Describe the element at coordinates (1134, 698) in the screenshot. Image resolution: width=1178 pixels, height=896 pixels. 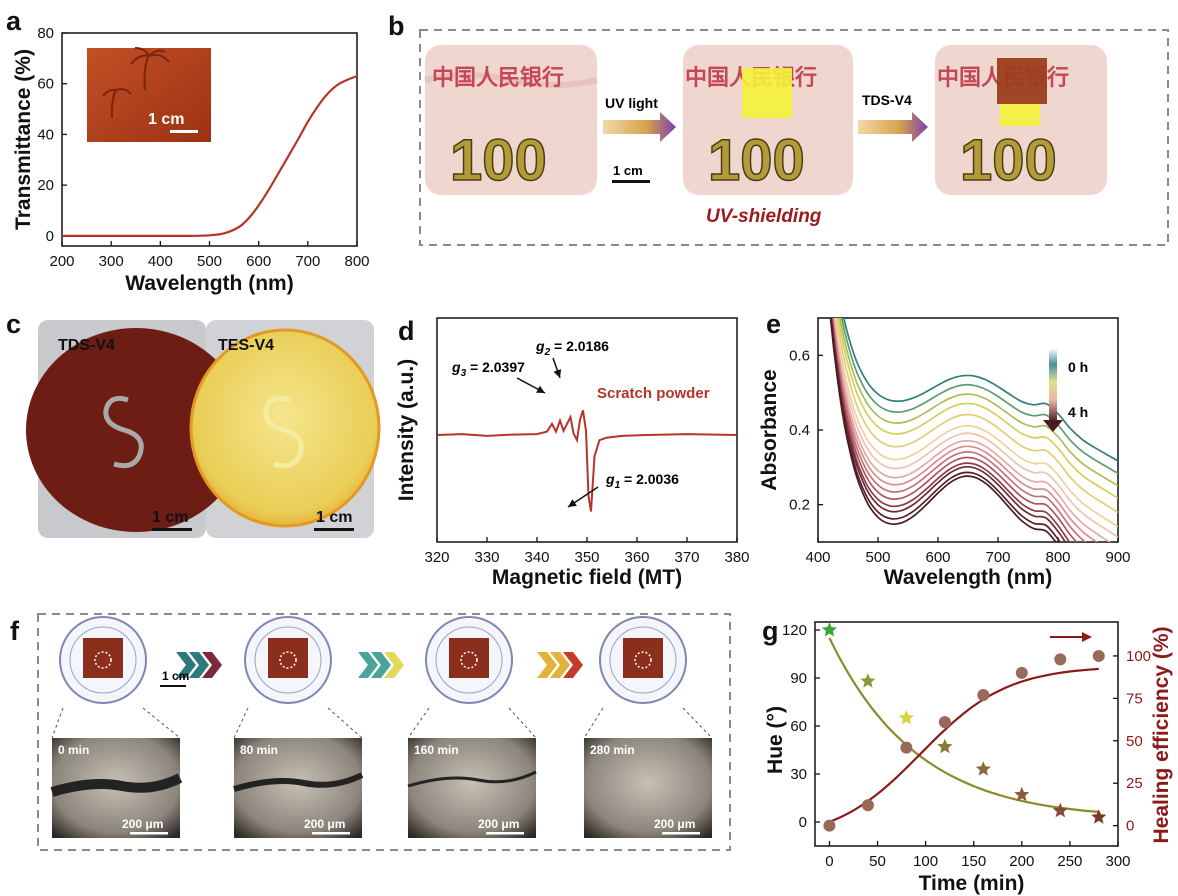
I see `chart-g-right-ytick-label-3: 75` at that location.